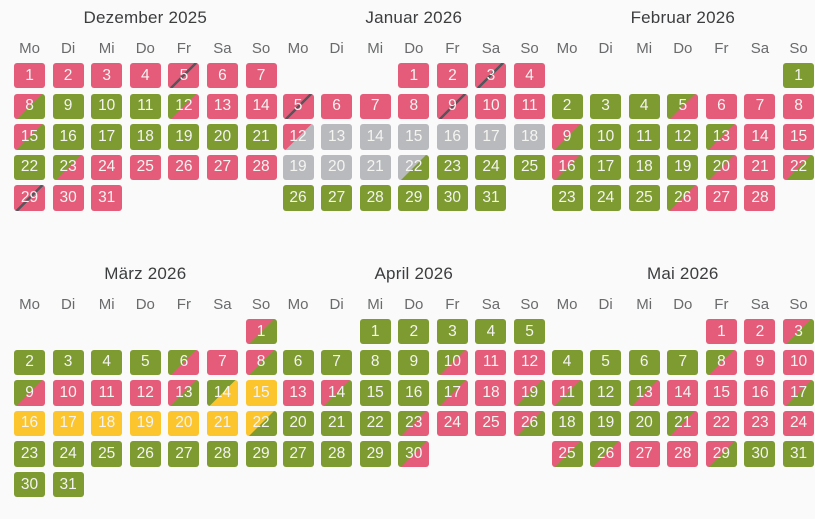  What do you see at coordinates (107, 76) in the screenshot?
I see `day-cell: 3` at bounding box center [107, 76].